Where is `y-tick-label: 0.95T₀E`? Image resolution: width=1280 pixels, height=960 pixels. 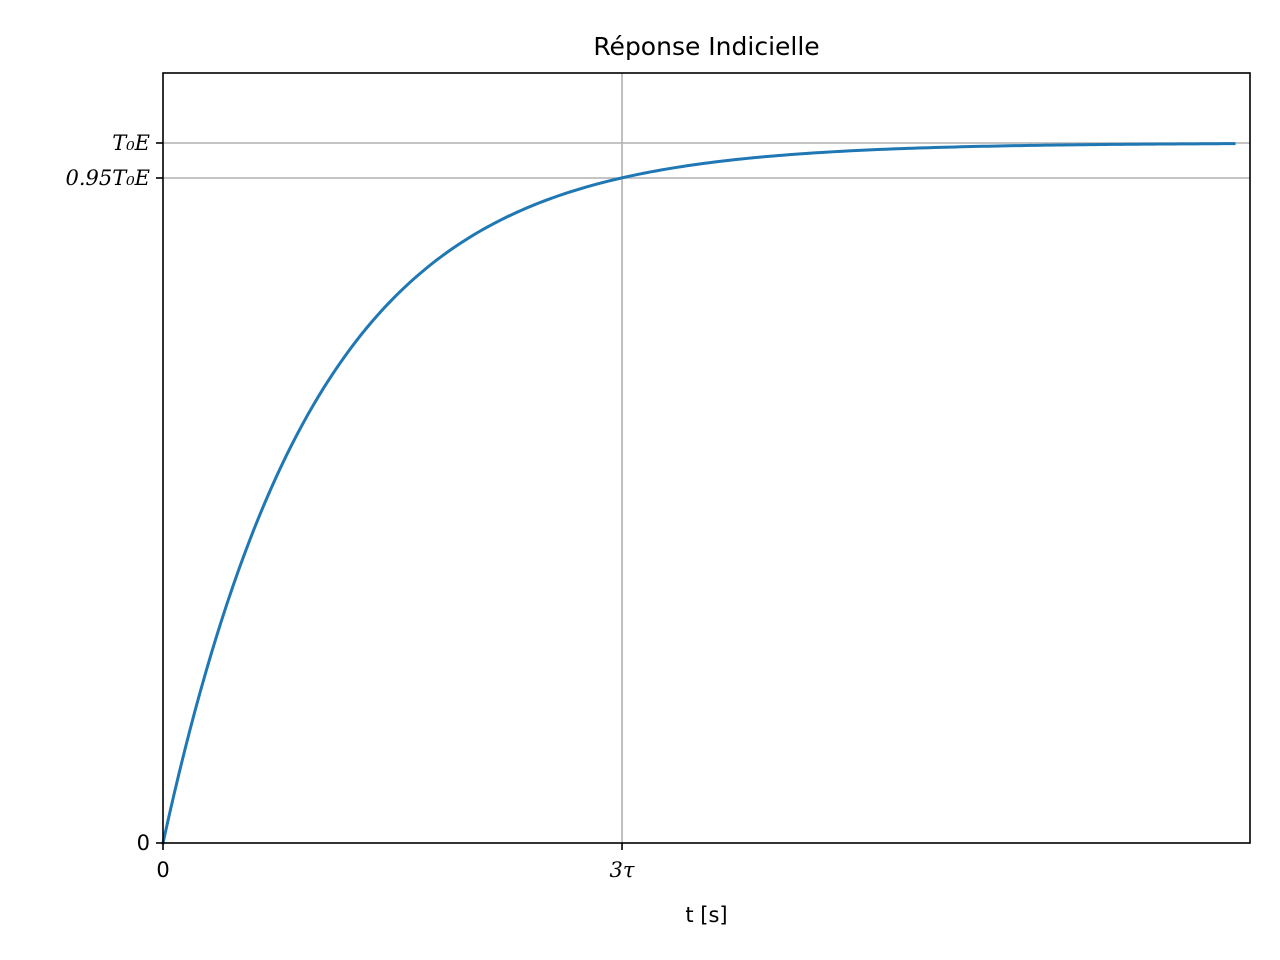 y-tick-label: 0.95T₀E is located at coordinates (107, 178).